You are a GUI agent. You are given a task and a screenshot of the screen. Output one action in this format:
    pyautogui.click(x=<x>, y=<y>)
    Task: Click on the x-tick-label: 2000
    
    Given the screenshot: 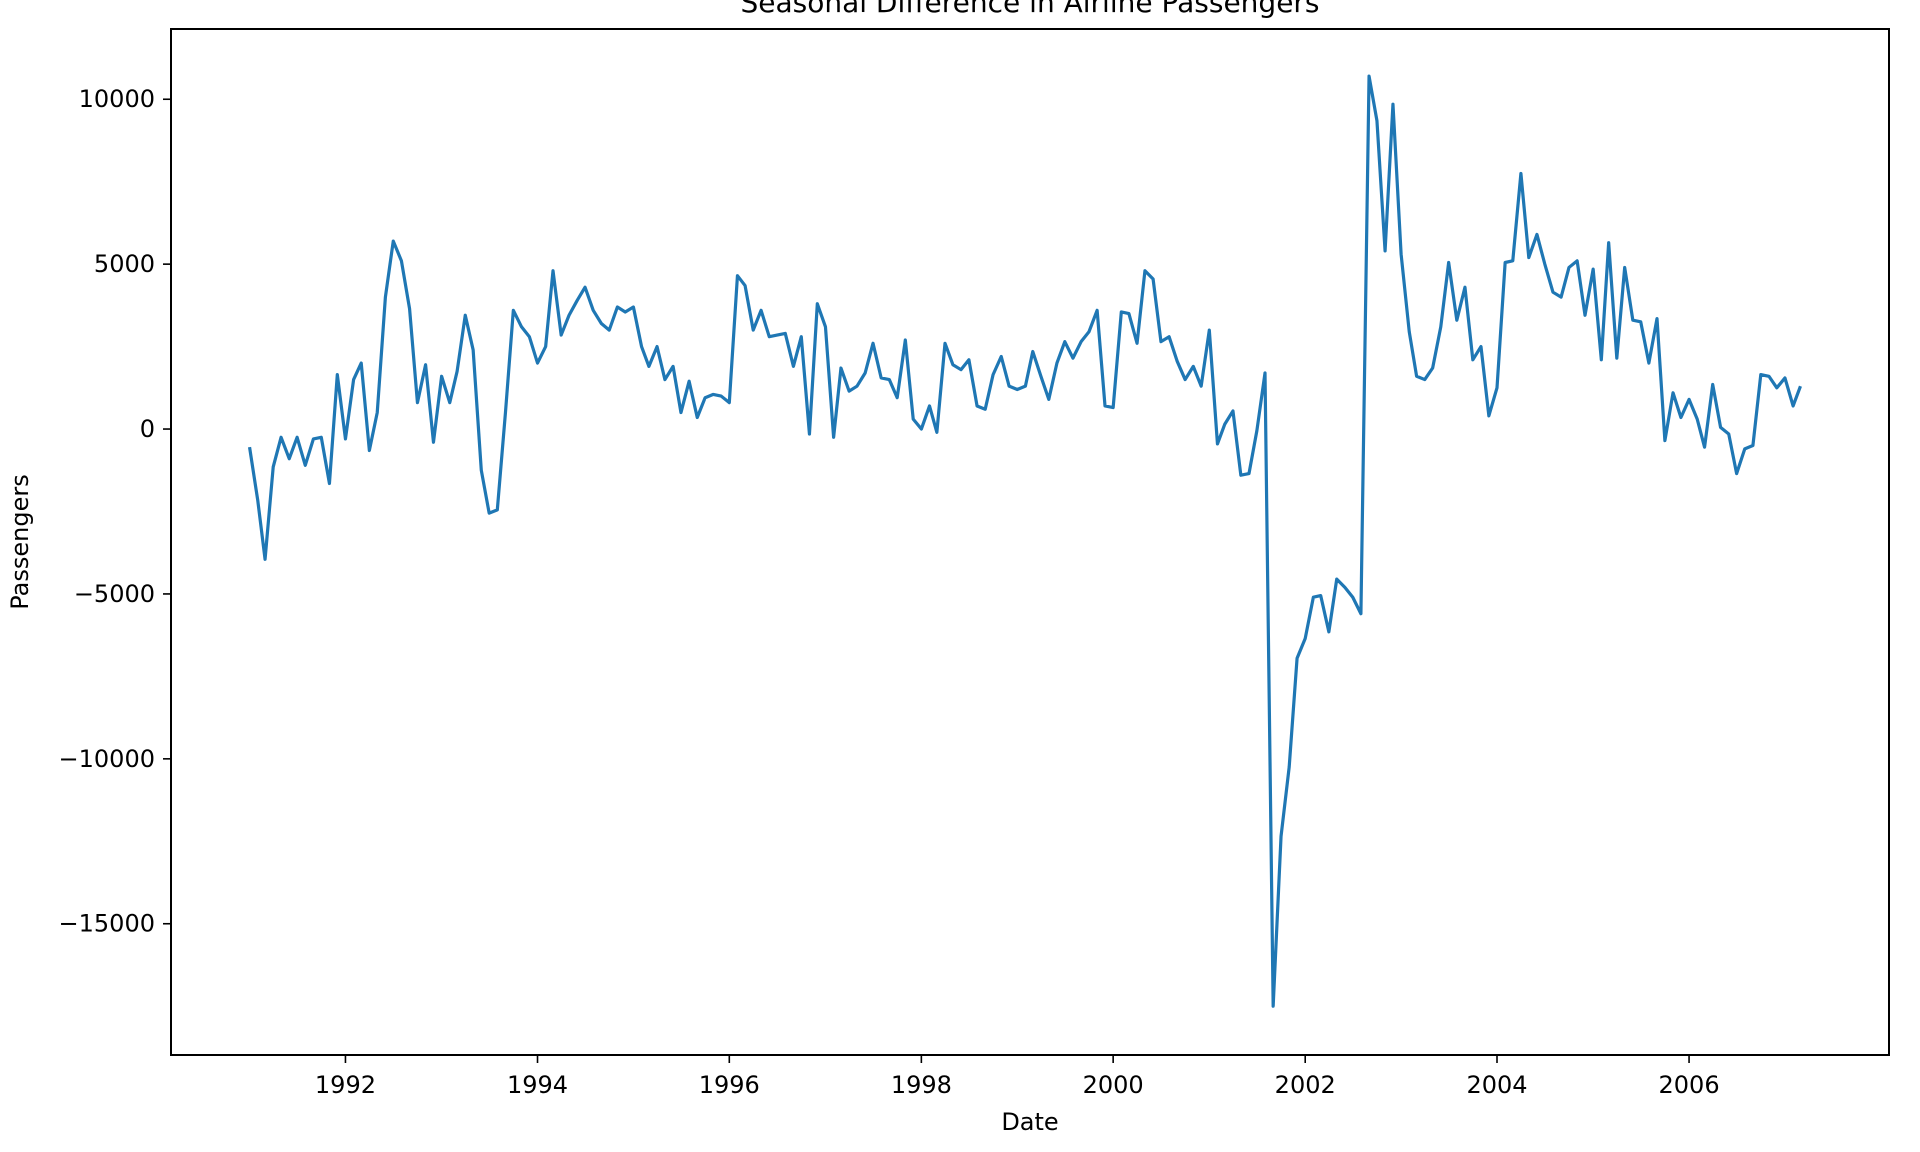 What is the action you would take?
    pyautogui.click(x=1113, y=1085)
    